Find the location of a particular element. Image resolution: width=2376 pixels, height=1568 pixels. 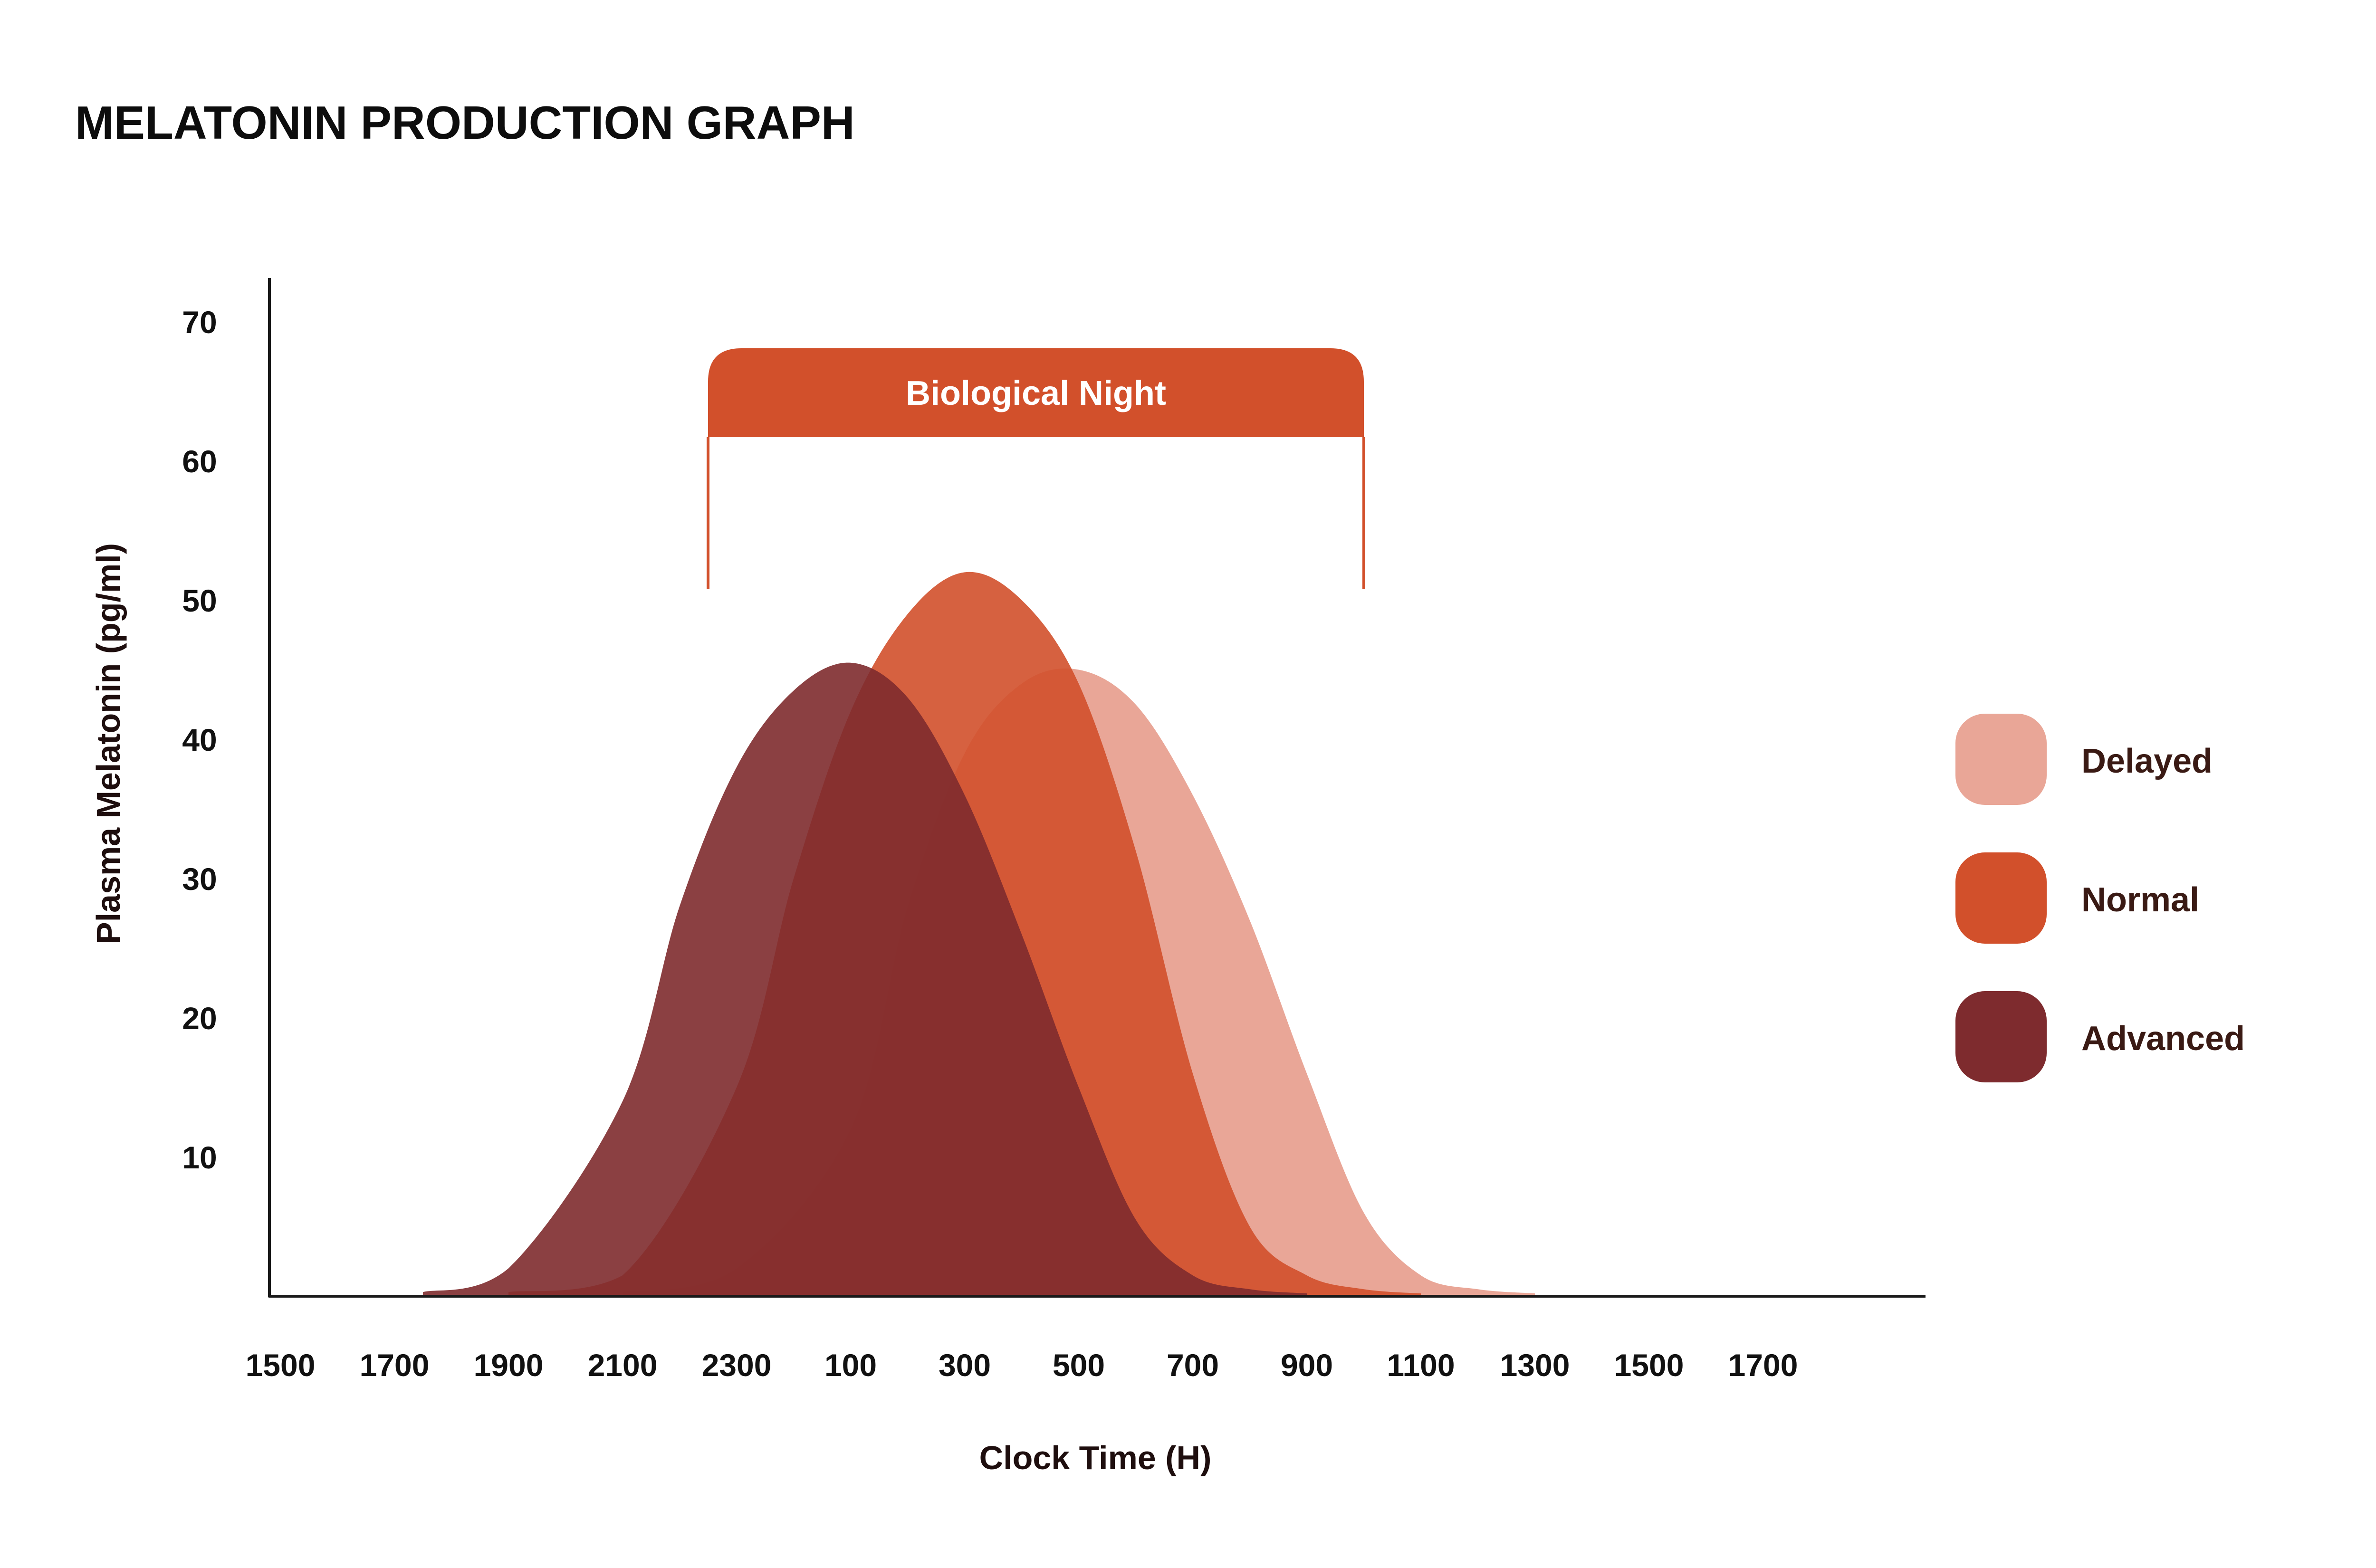

chart-title: MELATONIN PRODUCTION GRAPH is located at coordinates (465, 122).